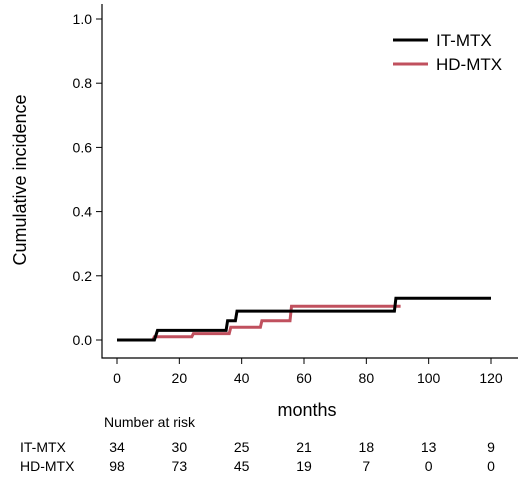 This screenshot has height=483, width=520. What do you see at coordinates (304, 466) in the screenshot?
I see `risk-cell-value: 19` at bounding box center [304, 466].